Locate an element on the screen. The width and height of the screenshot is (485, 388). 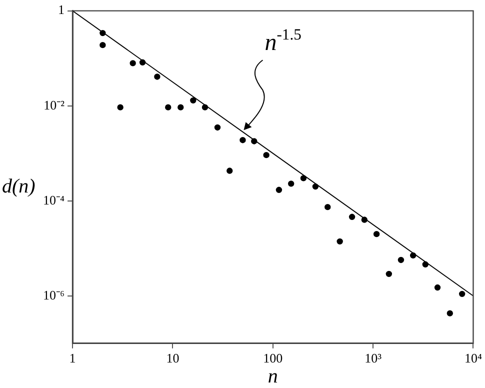
y-tick-label: 10⁻⁶ is located at coordinates (53, 294).